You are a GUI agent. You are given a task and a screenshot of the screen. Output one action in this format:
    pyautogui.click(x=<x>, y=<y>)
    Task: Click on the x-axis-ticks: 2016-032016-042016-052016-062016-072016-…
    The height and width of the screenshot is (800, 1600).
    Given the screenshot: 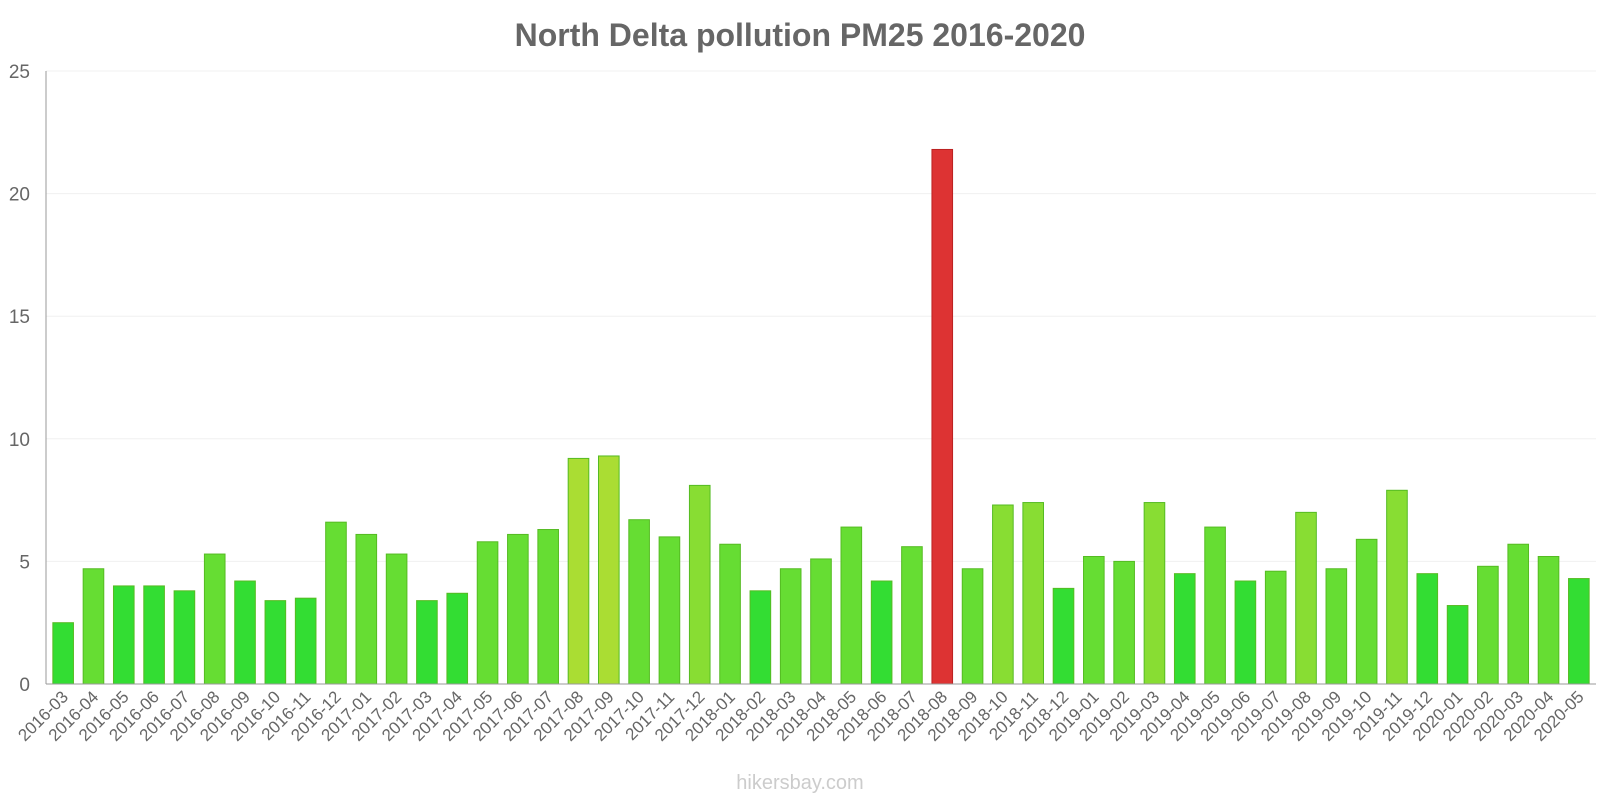 What is the action you would take?
    pyautogui.click(x=800, y=716)
    